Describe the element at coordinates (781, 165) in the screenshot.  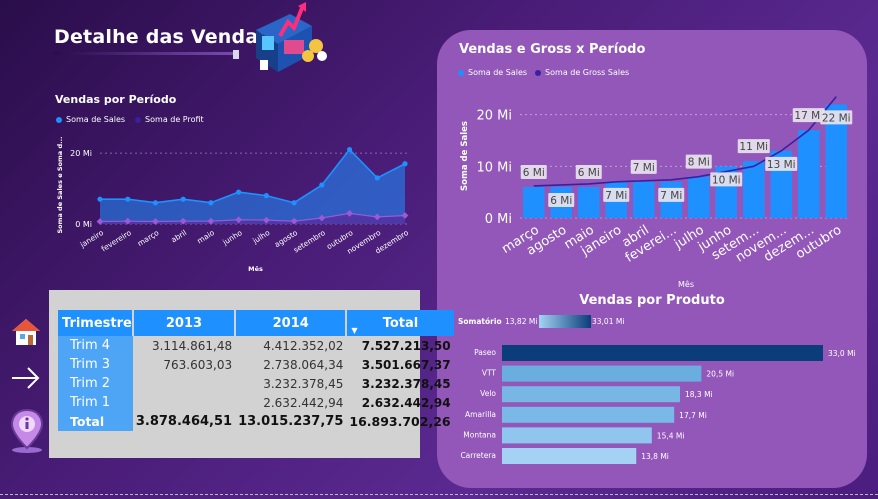
I see `data-label: 13 Mi` at that location.